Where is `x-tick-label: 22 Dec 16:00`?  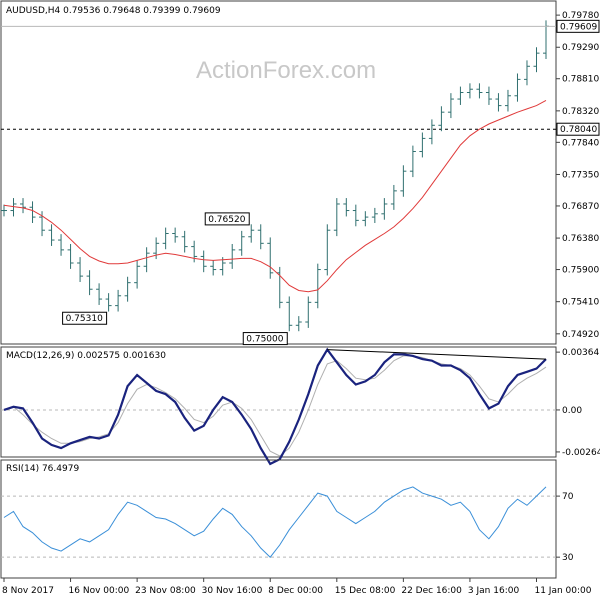 x-tick-label: 22 Dec 16:00 is located at coordinates (431, 591).